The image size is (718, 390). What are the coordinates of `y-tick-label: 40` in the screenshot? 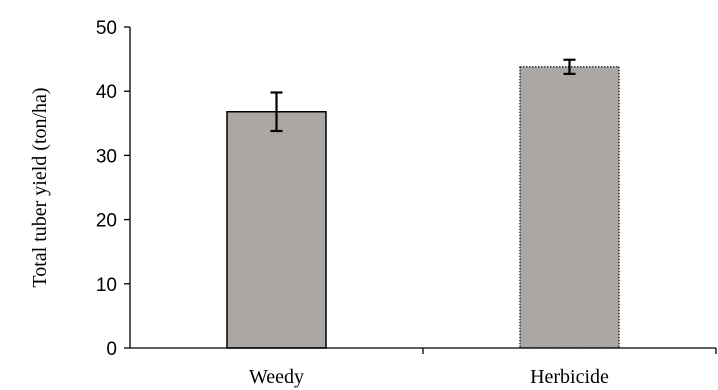 It's located at (106, 92).